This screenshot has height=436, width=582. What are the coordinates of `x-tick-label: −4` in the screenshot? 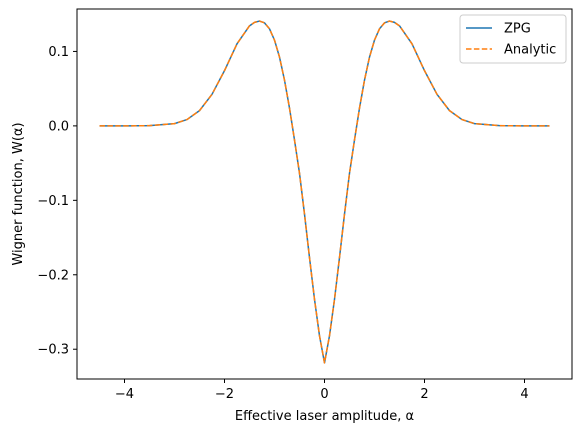 It's located at (124, 394).